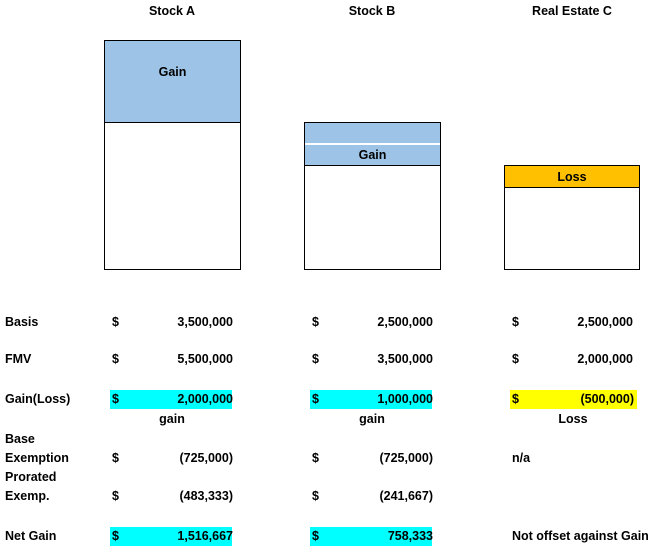 The width and height of the screenshot is (671, 555). Describe the element at coordinates (607, 399) in the screenshot. I see `gain-c-value: (500,000)` at that location.